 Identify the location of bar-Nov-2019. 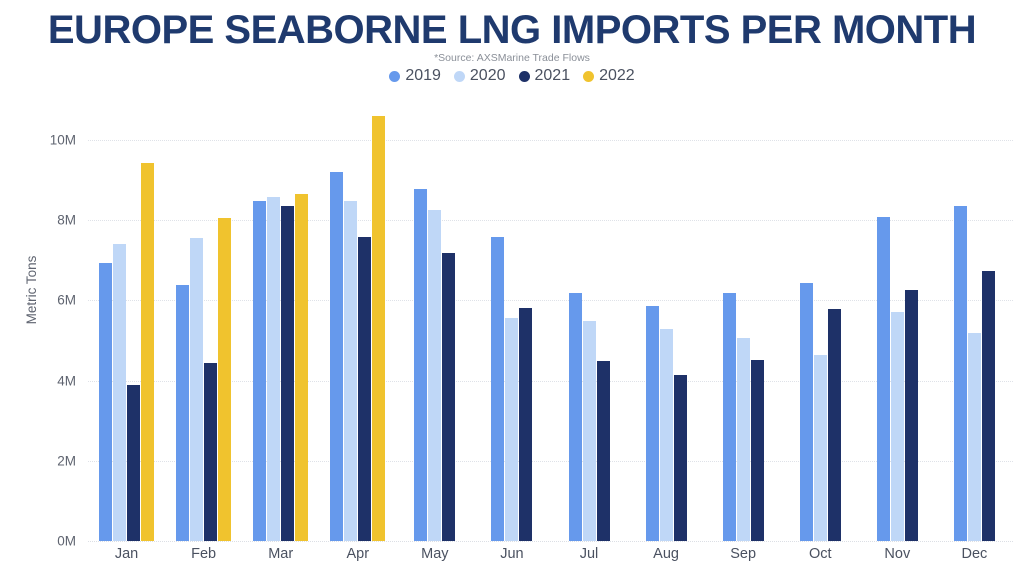
(883, 379).